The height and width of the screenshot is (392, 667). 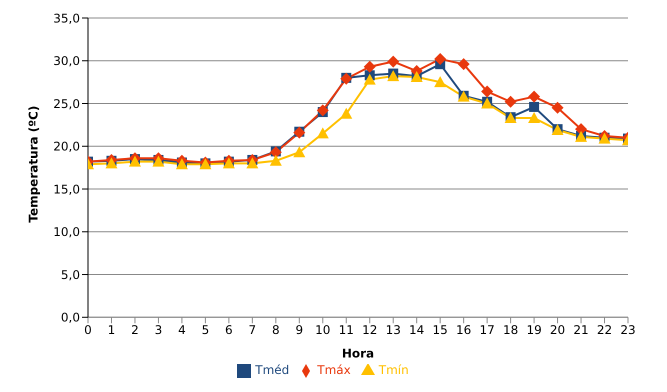 I want to click on x-tick-label: 6, so click(x=229, y=329).